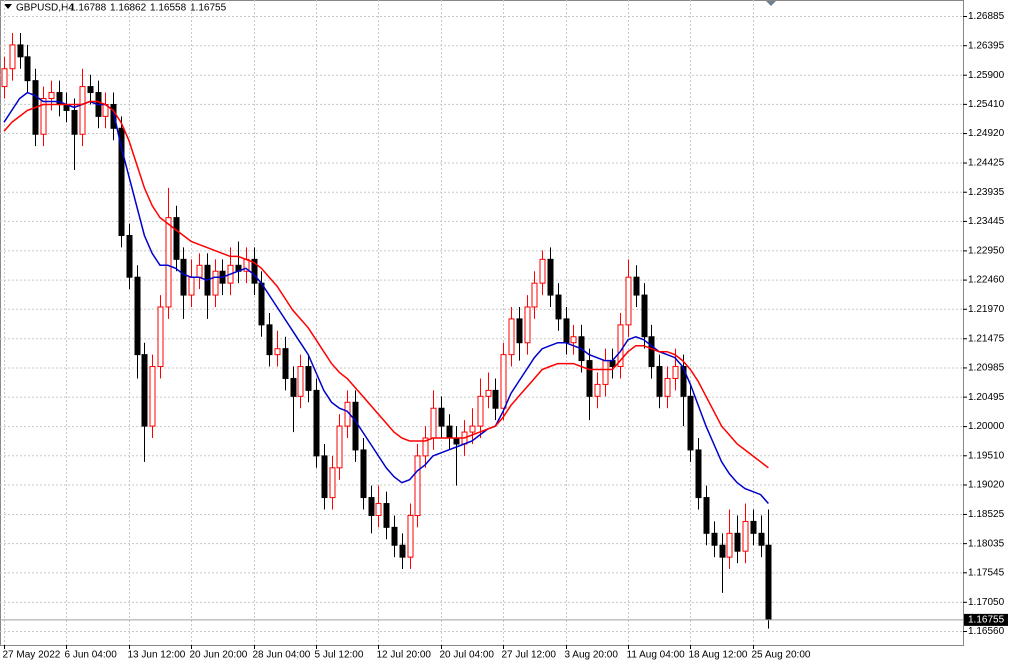 The height and width of the screenshot is (663, 1011). What do you see at coordinates (32, 655) in the screenshot?
I see `x-tick-label: 27 May 2022` at bounding box center [32, 655].